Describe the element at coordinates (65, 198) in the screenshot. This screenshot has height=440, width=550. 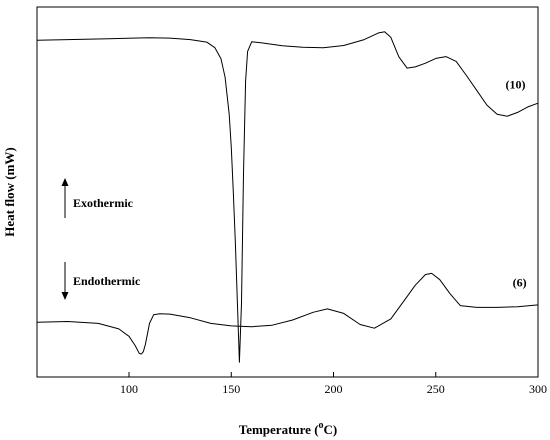
I see `exothermic-arrow` at that location.